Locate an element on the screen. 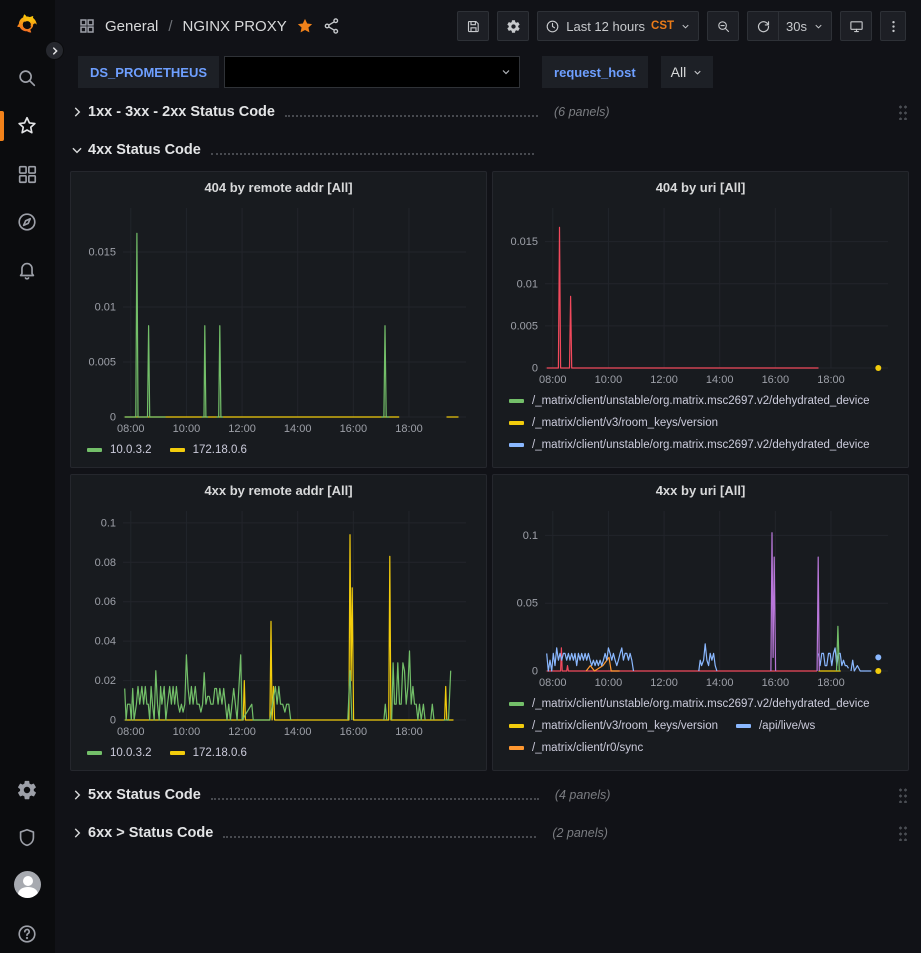 The width and height of the screenshot is (921, 953). panel-title: 404 by uri [All] is located at coordinates (700, 187).